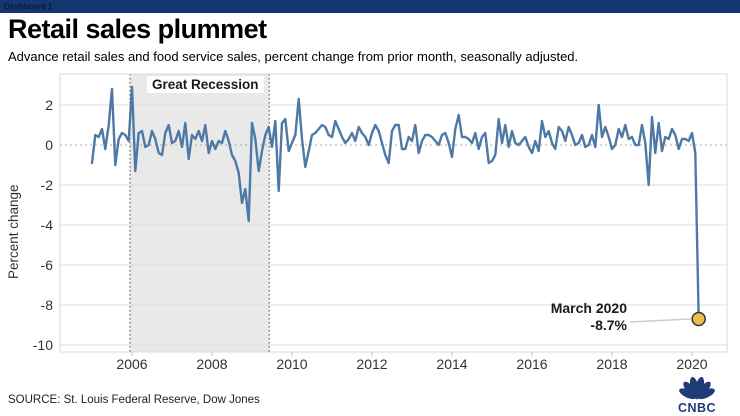  Describe the element at coordinates (13, 231) in the screenshot. I see `y-axis-label: Percent change` at that location.